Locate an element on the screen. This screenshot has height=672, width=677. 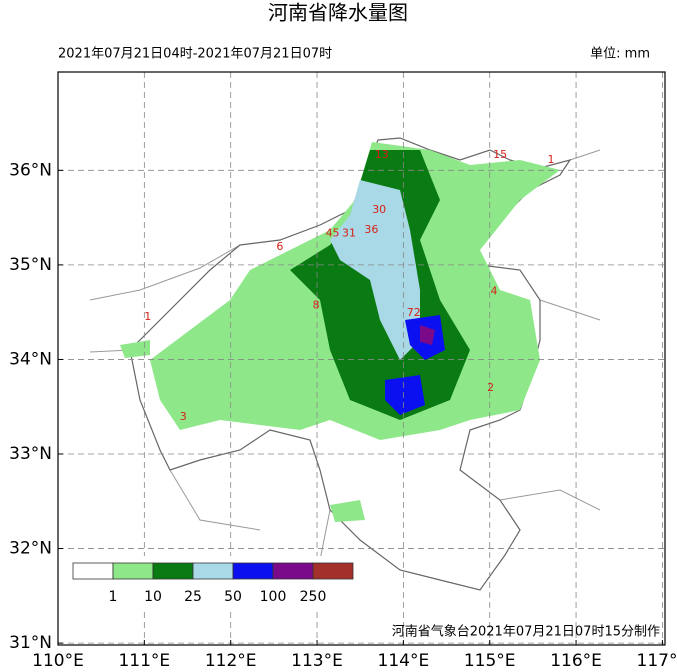
unit-label: 单位: mm is located at coordinates (620, 54).